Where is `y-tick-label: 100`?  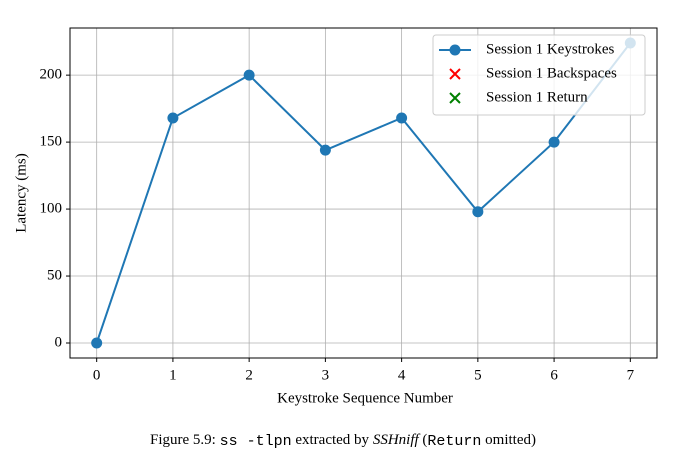 y-tick-label: 100 is located at coordinates (51, 209).